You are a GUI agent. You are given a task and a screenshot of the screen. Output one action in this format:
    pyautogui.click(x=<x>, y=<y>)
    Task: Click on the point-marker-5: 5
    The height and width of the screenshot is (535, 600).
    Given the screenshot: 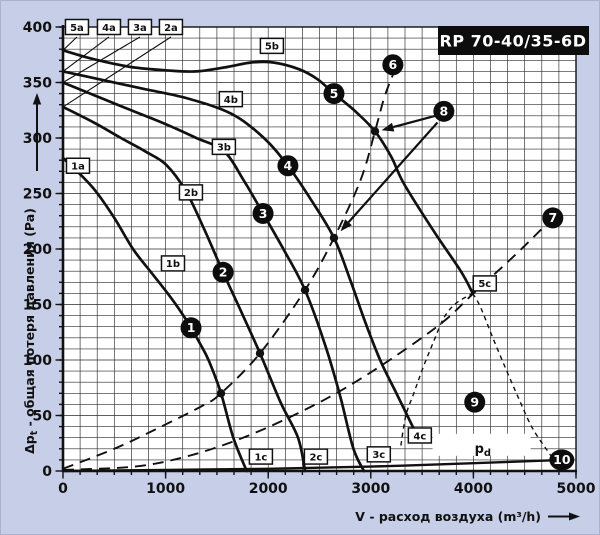 What is the action you would take?
    pyautogui.click(x=334, y=94)
    